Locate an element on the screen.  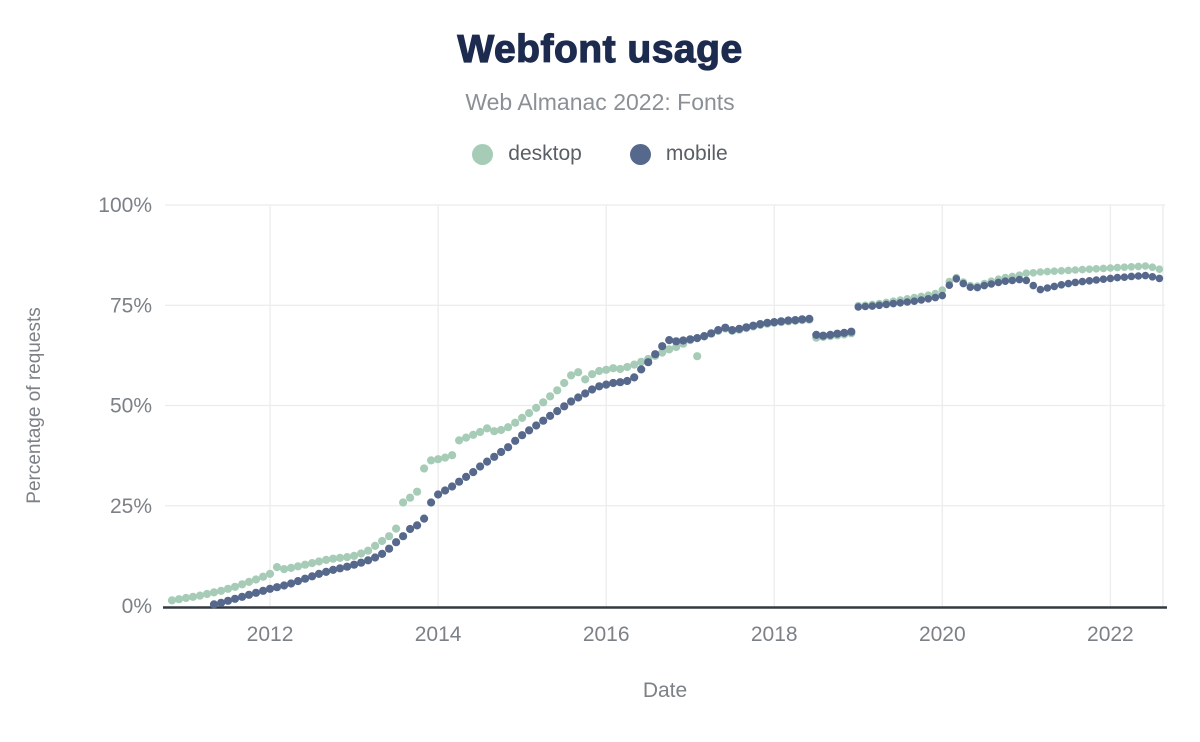
legend-label-desktop: desktop is located at coordinates (545, 153).